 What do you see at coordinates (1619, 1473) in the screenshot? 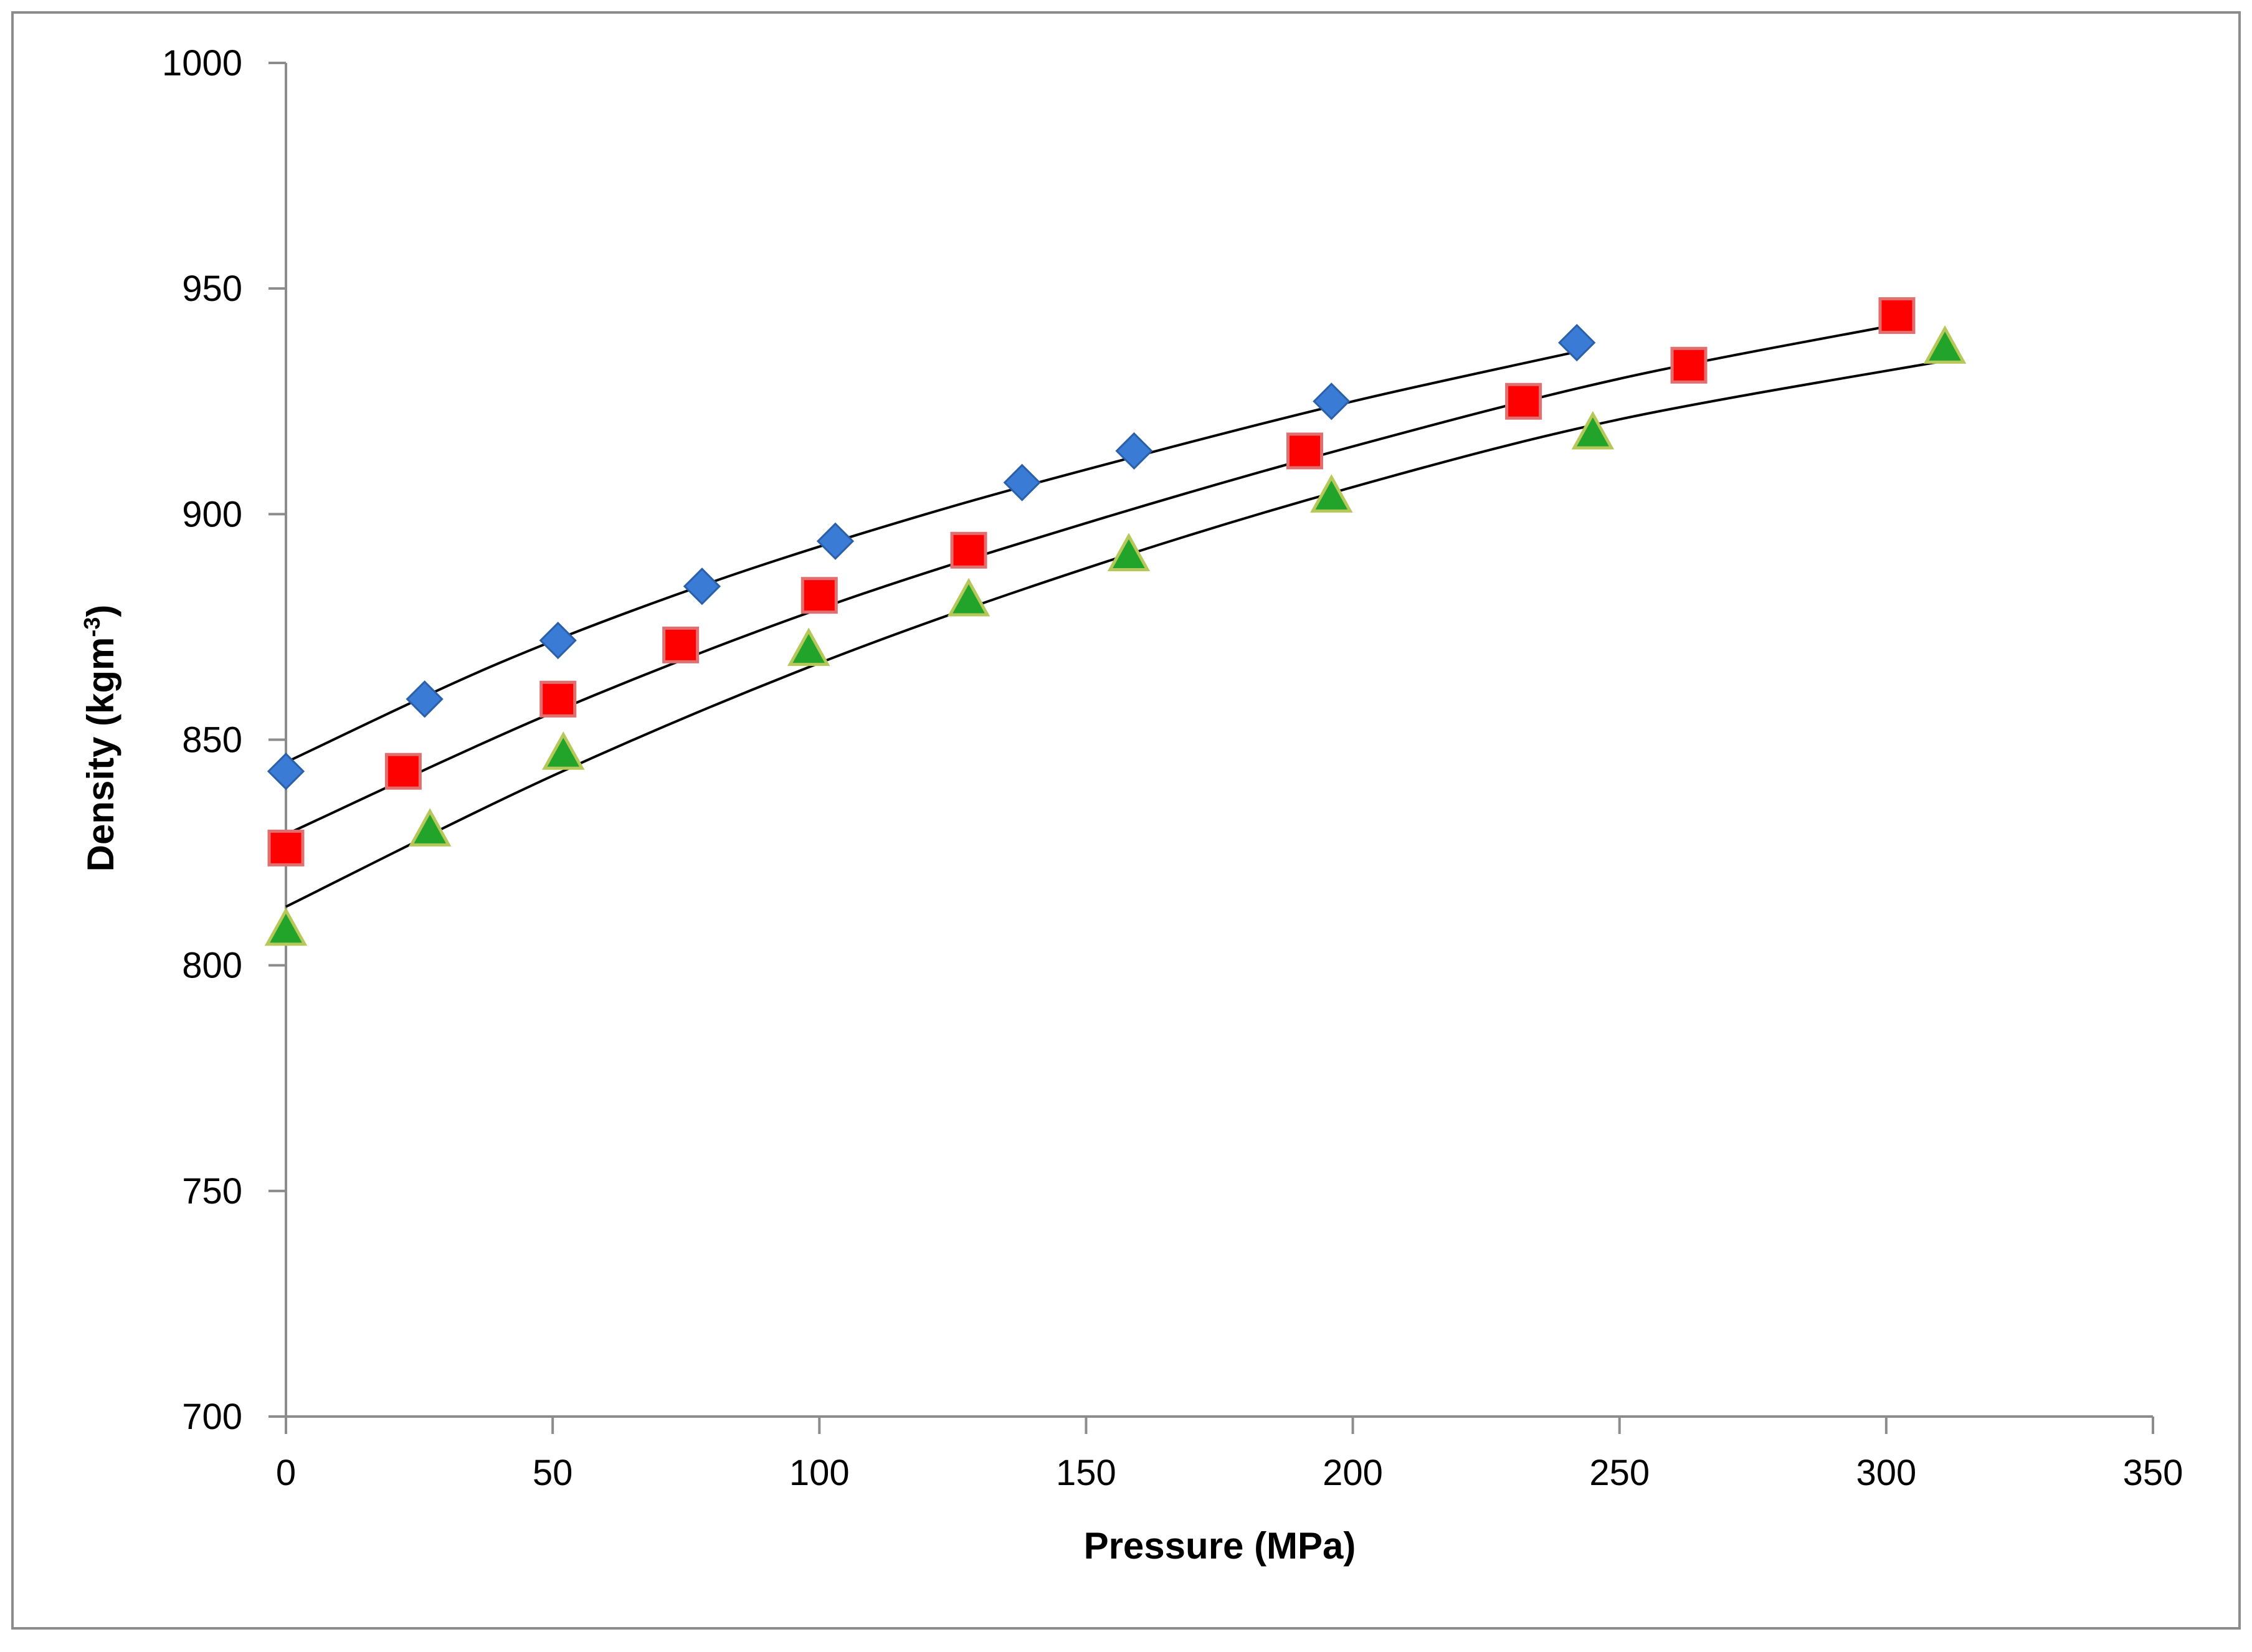
I see `x-tick-label: 250` at bounding box center [1619, 1473].